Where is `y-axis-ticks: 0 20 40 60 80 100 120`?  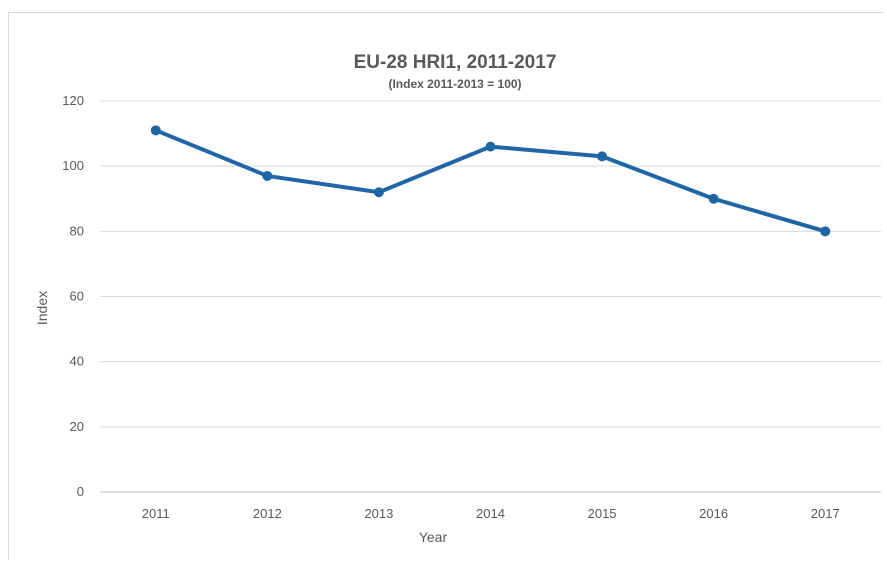
y-axis-ticks: 0 20 40 60 80 100 120 is located at coordinates (73, 296).